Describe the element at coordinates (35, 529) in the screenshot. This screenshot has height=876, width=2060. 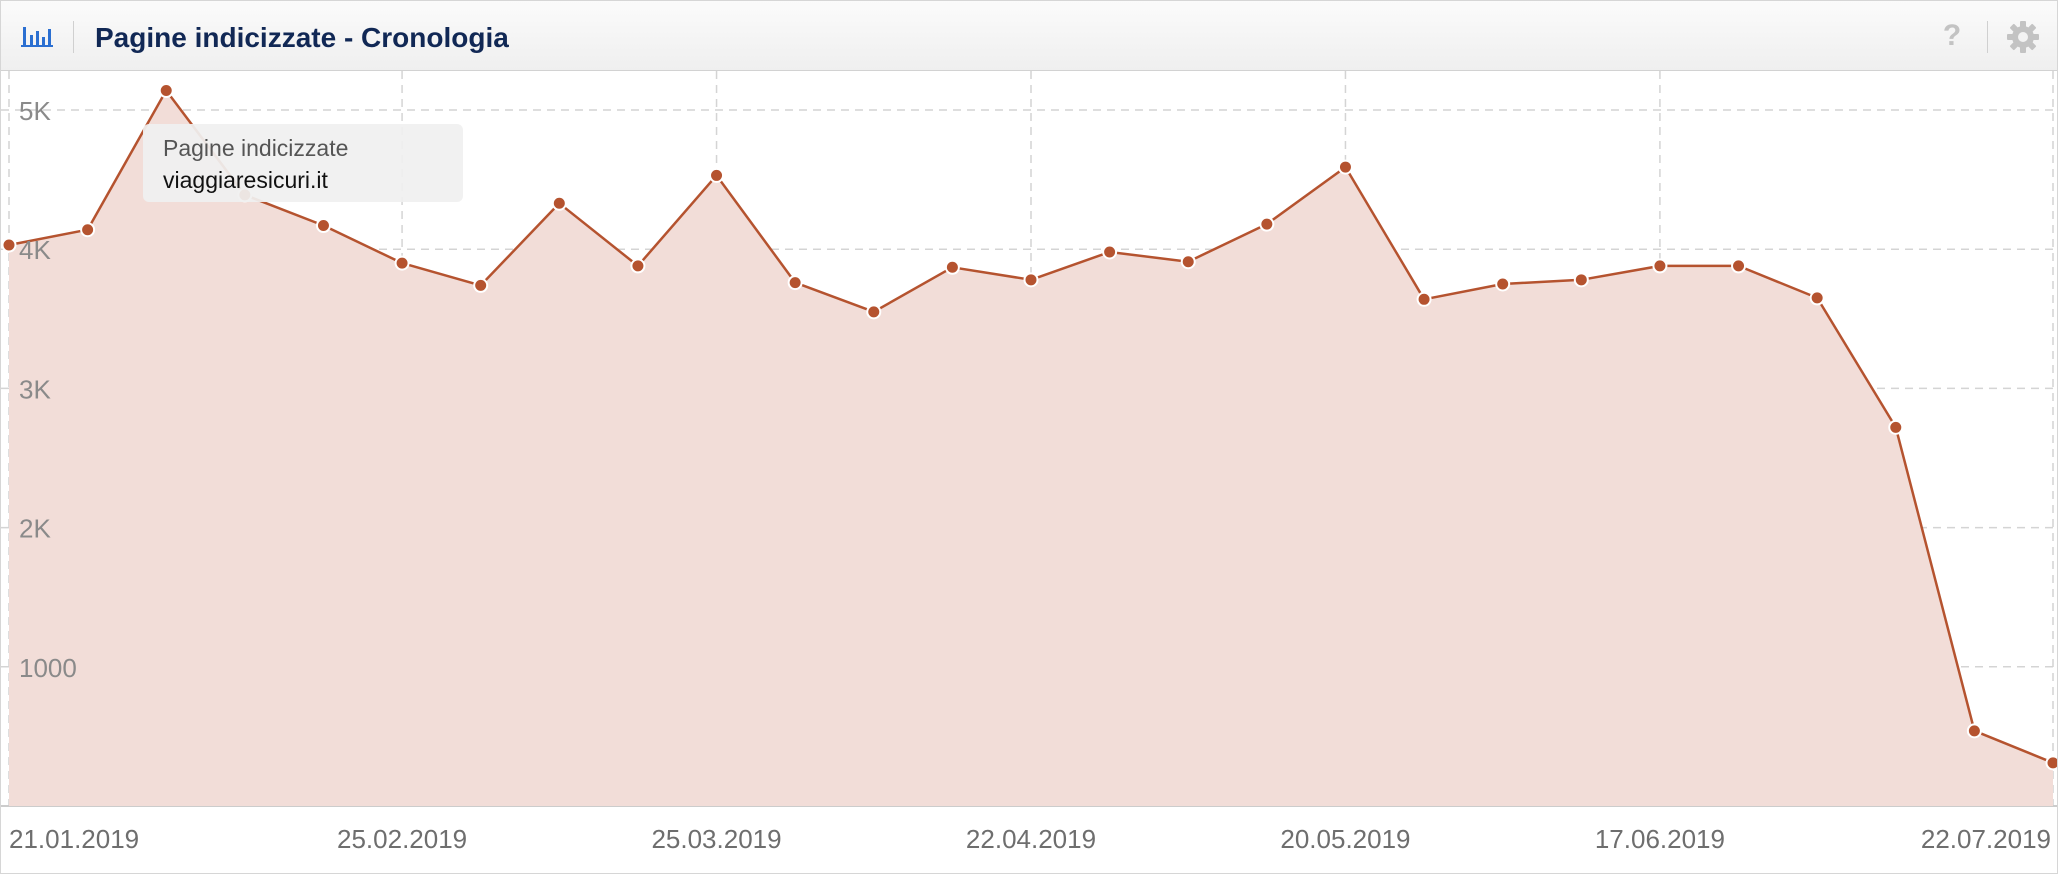
I see `y-tick-label: 2K` at that location.